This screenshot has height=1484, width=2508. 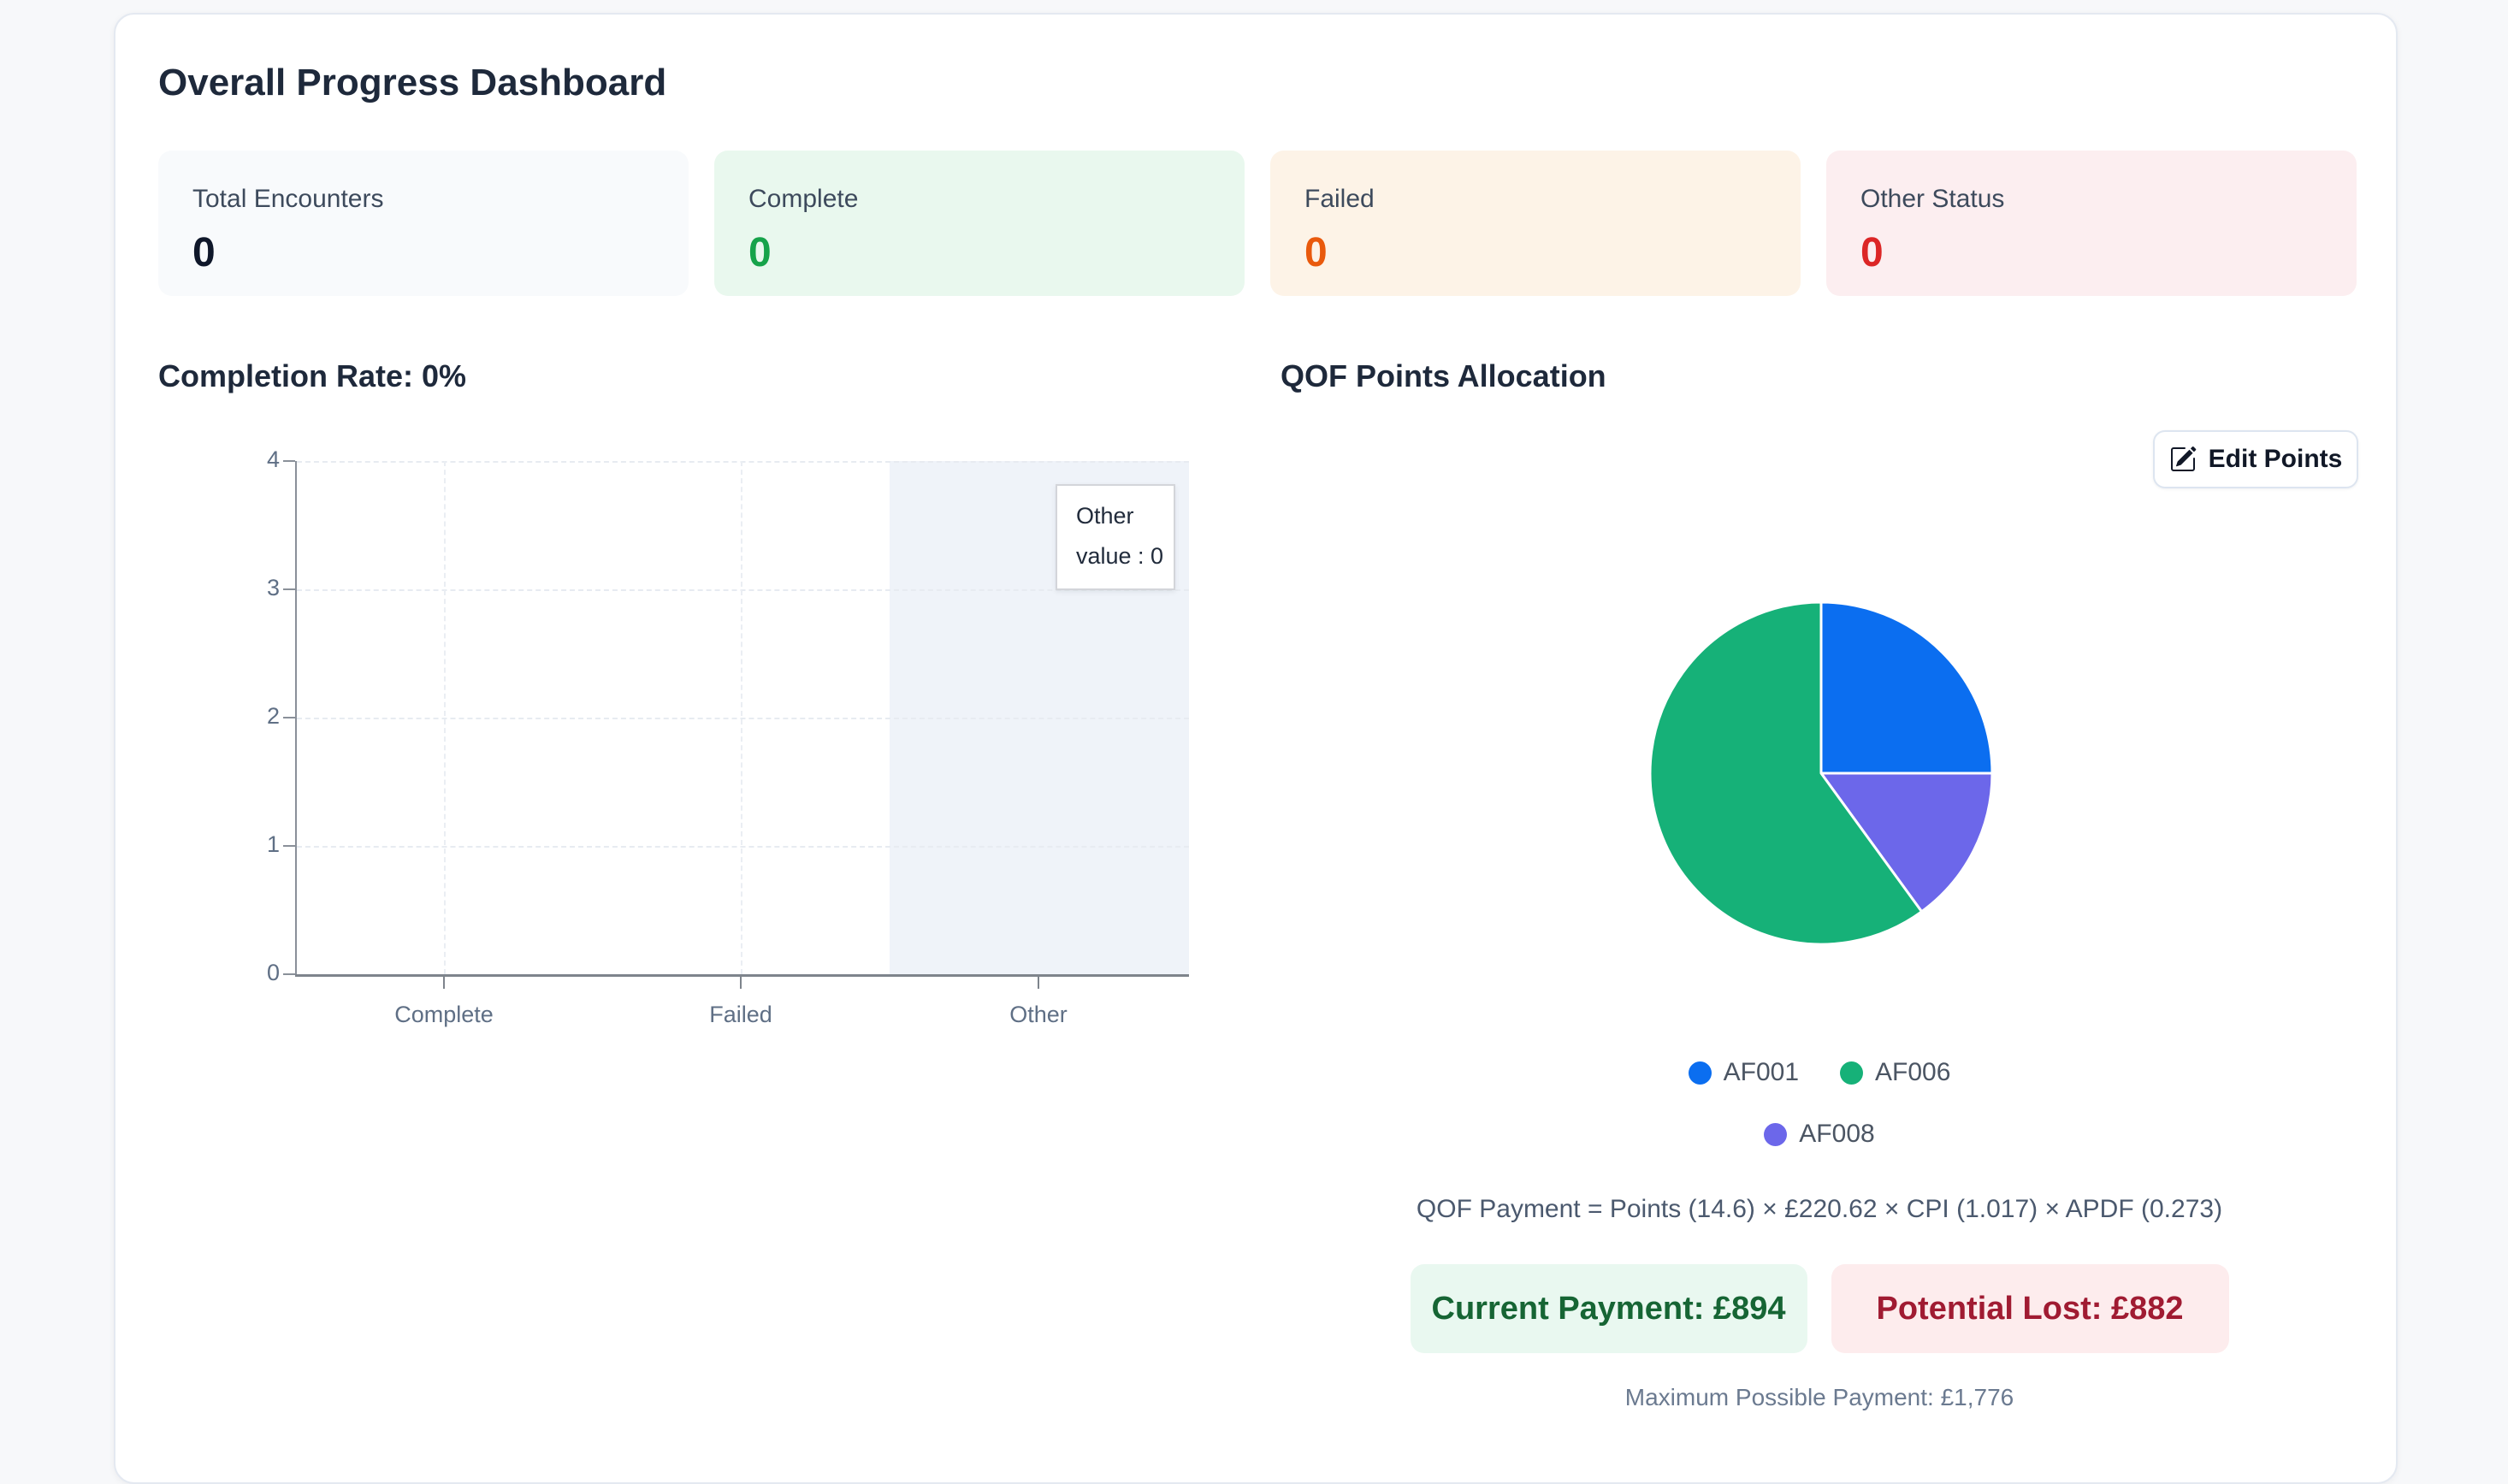 I want to click on max-payment-text: Maximum Possible Payment: £1,776, so click(x=1819, y=1397).